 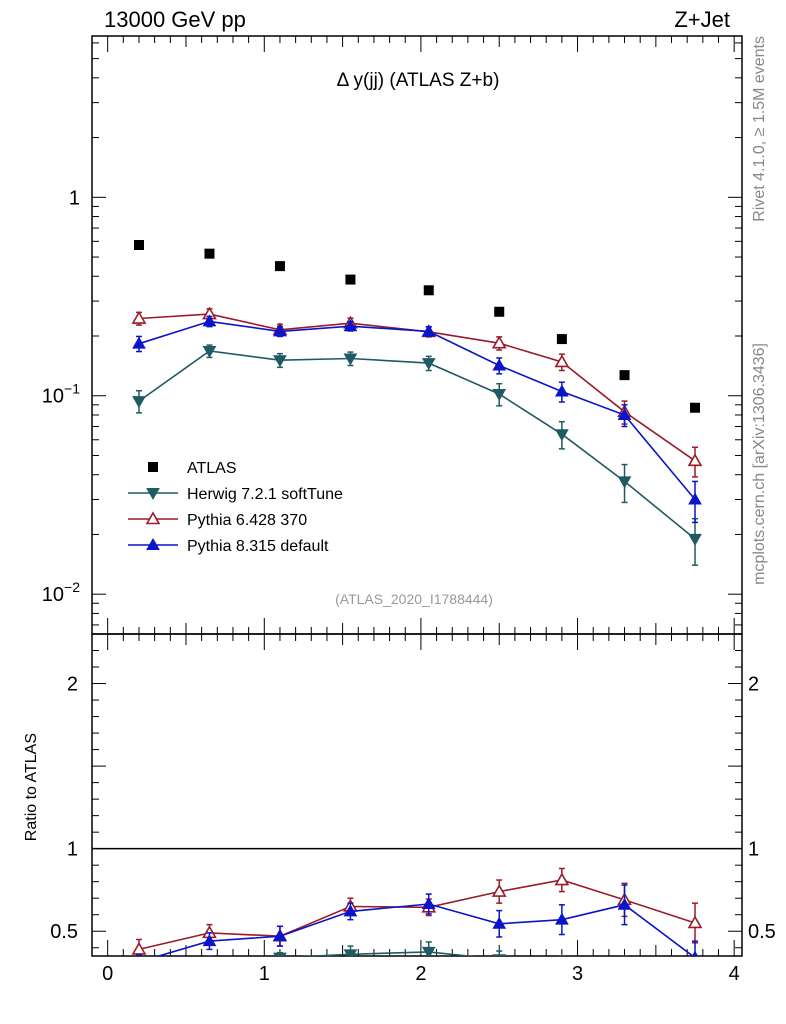 I want to click on legend-label: Pythia 8.315 default, so click(x=258, y=546).